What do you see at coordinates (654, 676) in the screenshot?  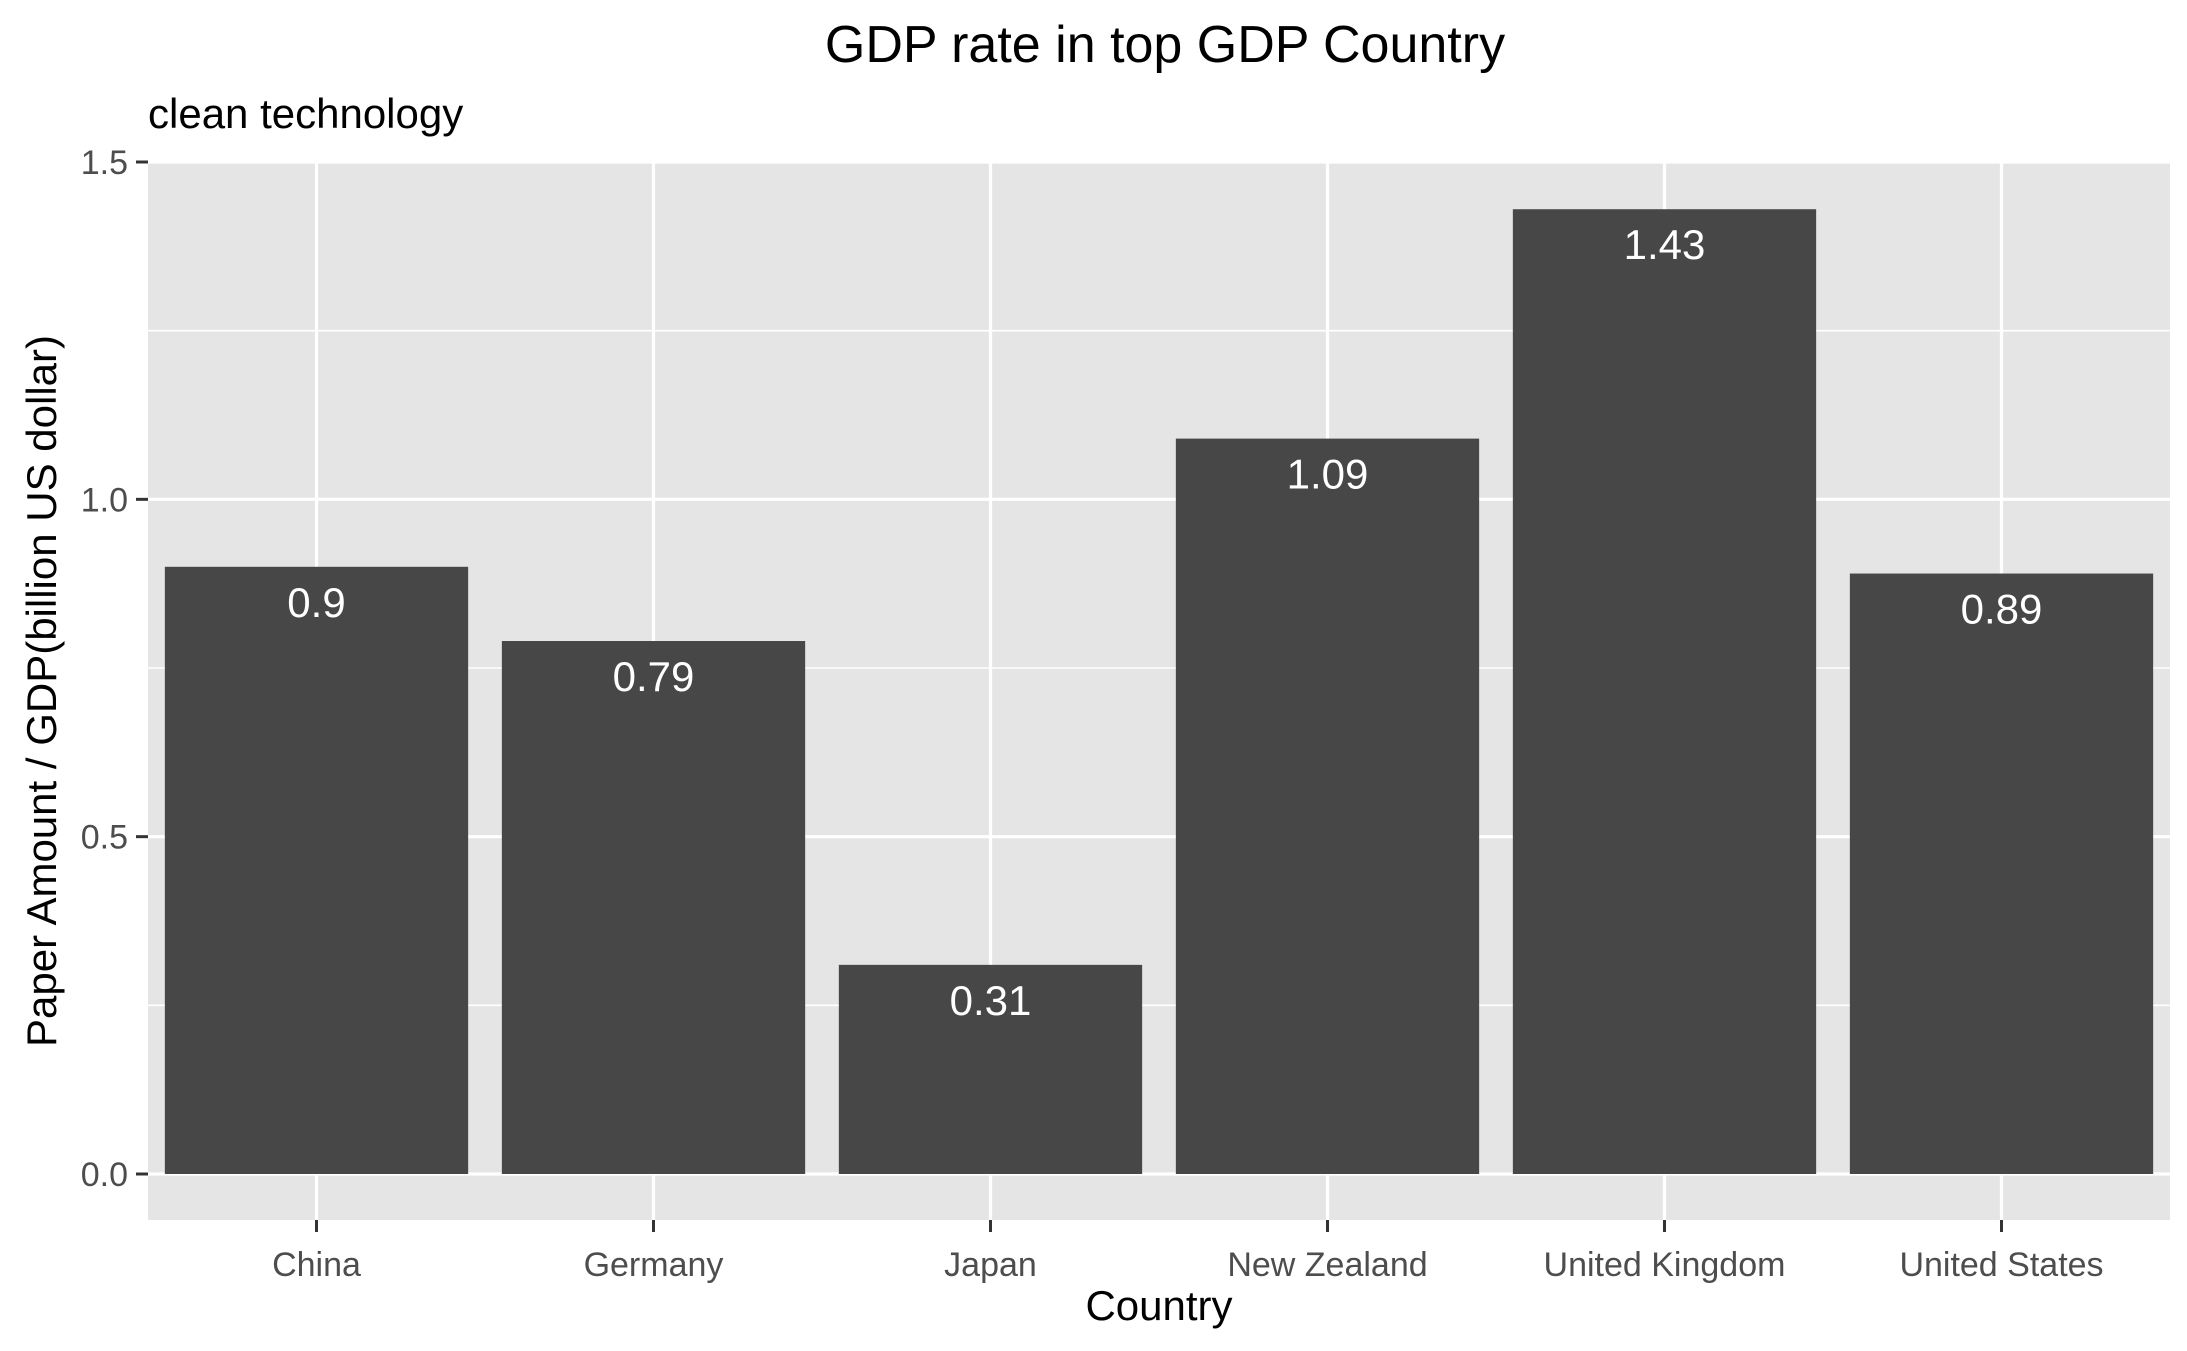 I see `bar-value-label: 0.79` at bounding box center [654, 676].